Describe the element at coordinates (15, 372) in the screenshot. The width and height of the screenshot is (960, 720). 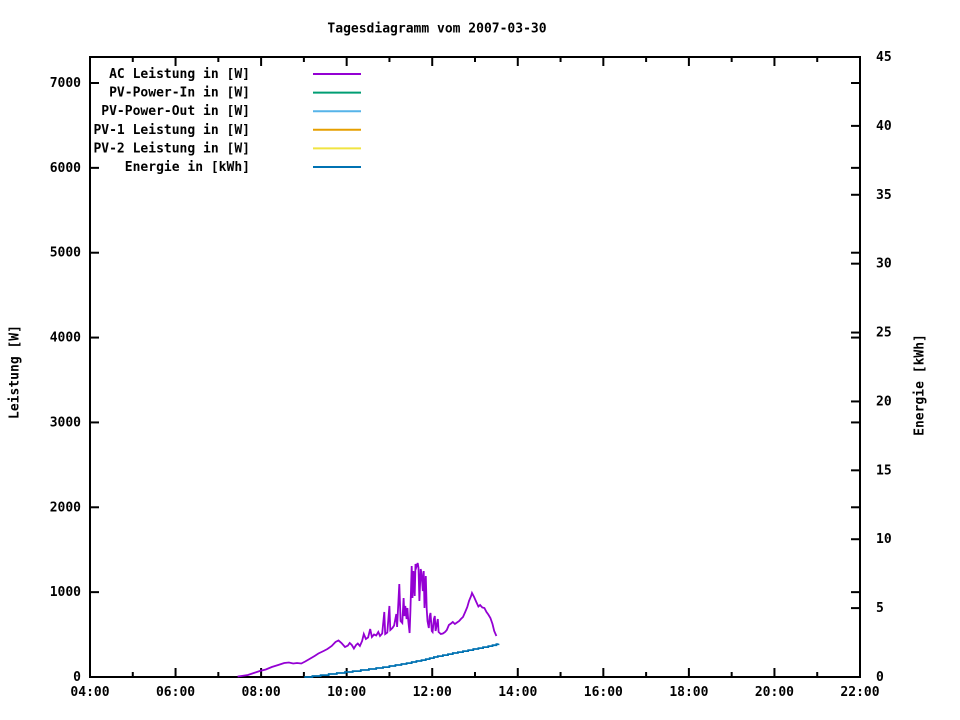
I see `y-left-axis-title: Leistung [W]` at that location.